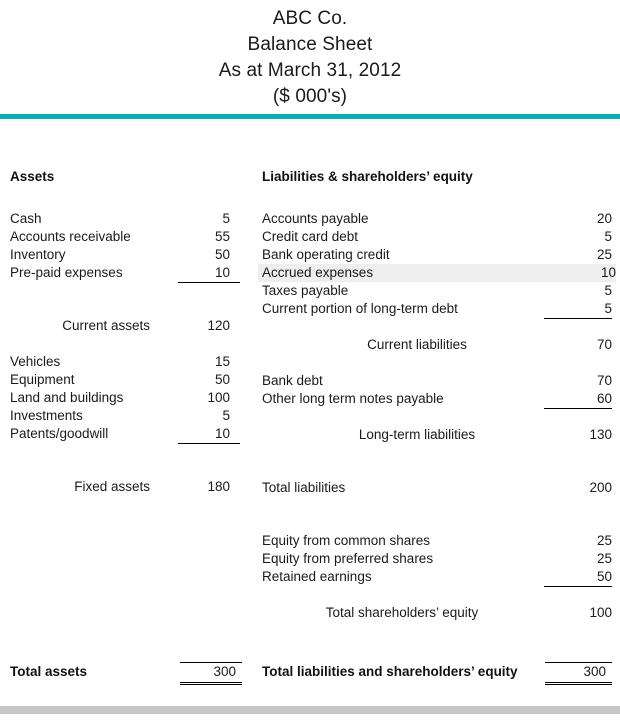 Image resolution: width=620 pixels, height=724 pixels. Describe the element at coordinates (26, 218) in the screenshot. I see `line-item-label: Cash` at that location.